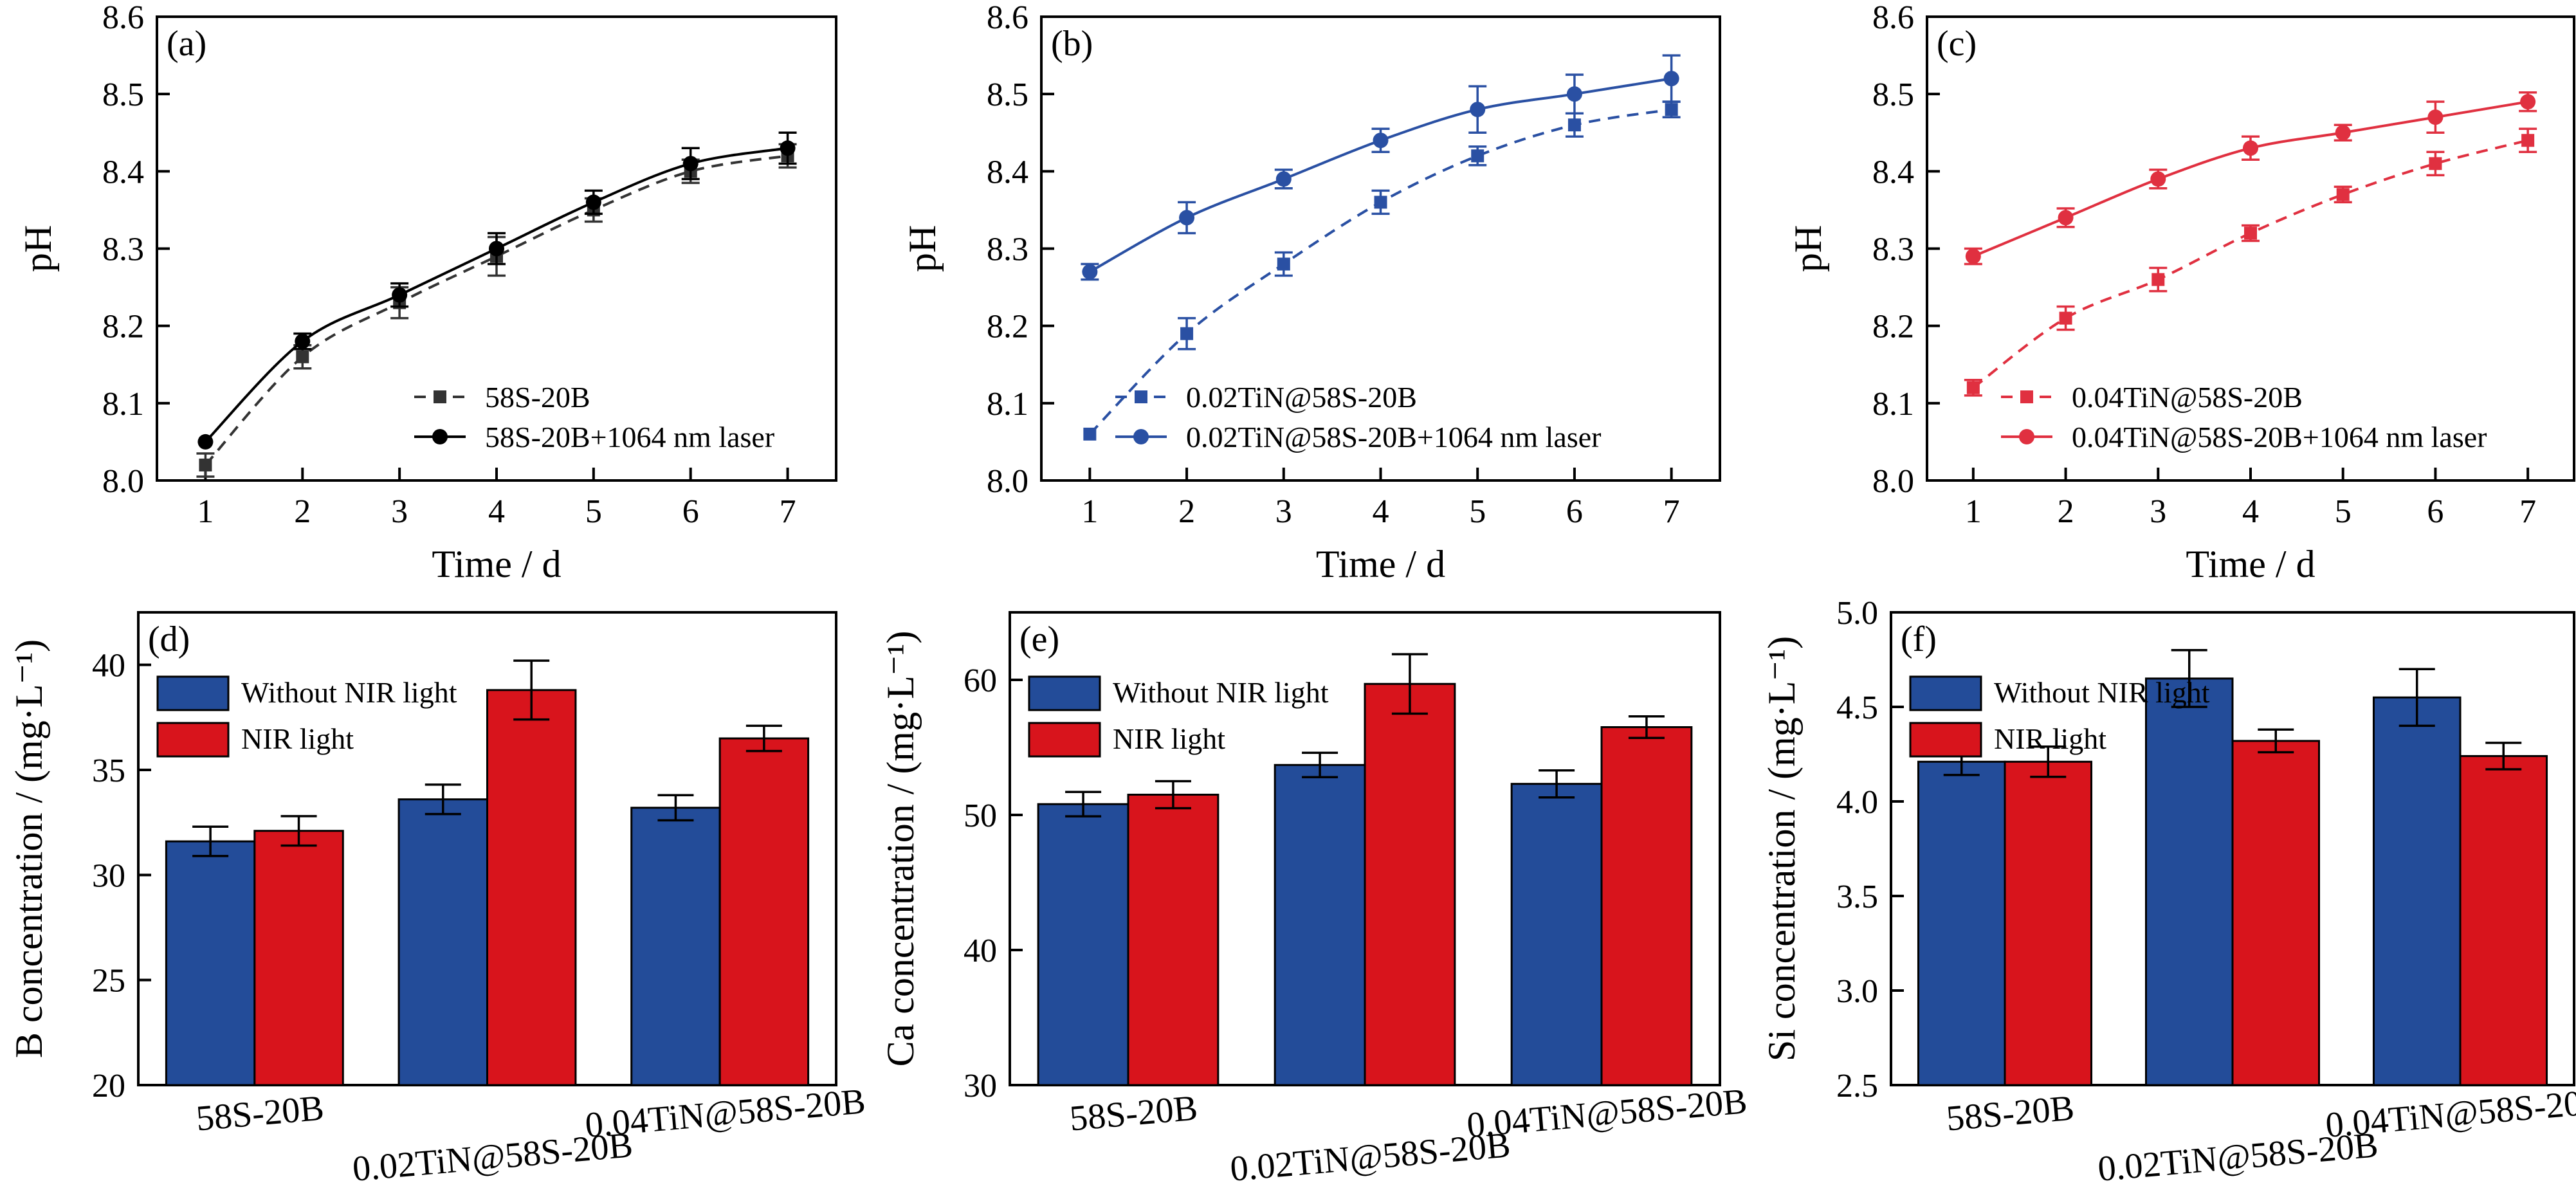 This screenshot has width=2576, height=1188. What do you see at coordinates (496, 564) in the screenshot?
I see `x-axis-label: Time / d` at bounding box center [496, 564].